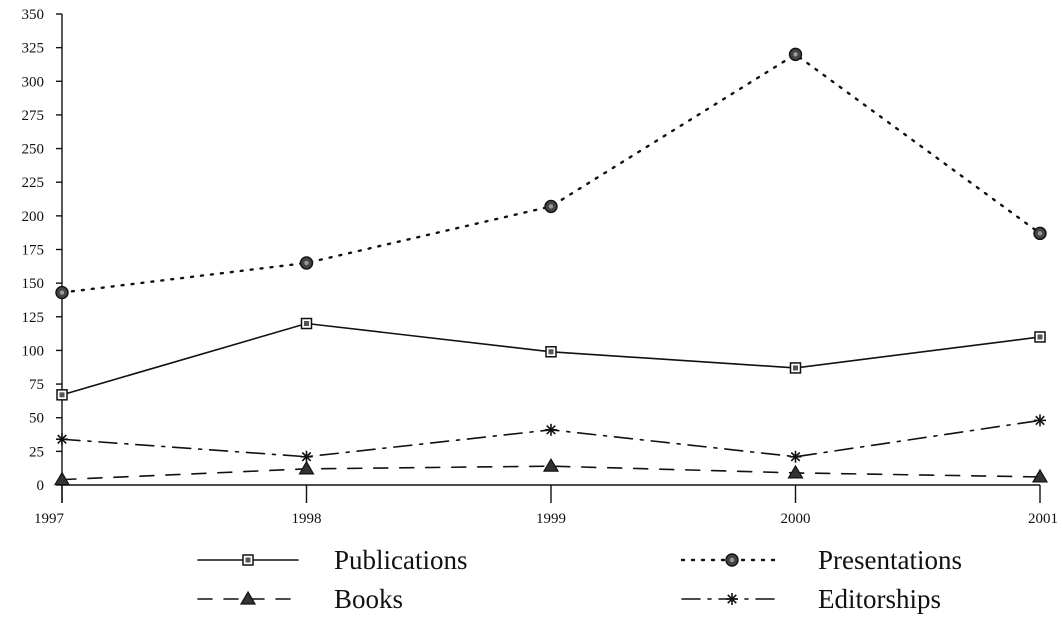 This screenshot has width=1062, height=618. What do you see at coordinates (36, 385) in the screenshot?
I see `y-tick-label: 75` at bounding box center [36, 385].